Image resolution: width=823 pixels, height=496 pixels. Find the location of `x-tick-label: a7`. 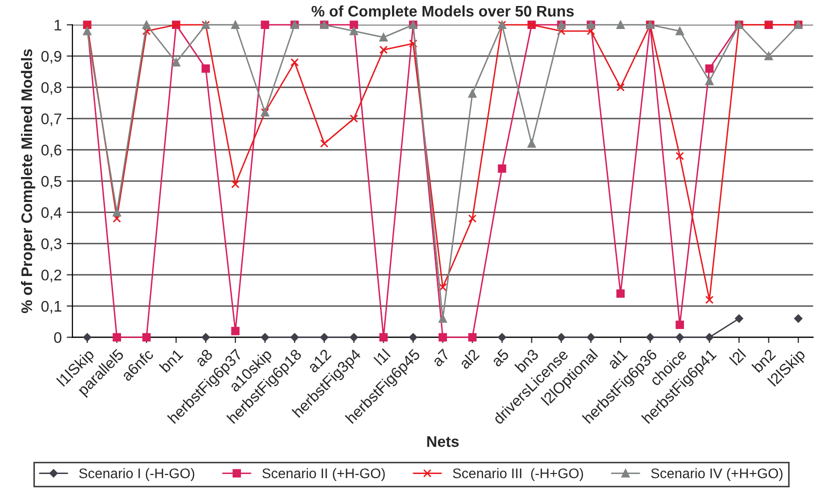

x-tick-label: a7 is located at coordinates (441, 358).